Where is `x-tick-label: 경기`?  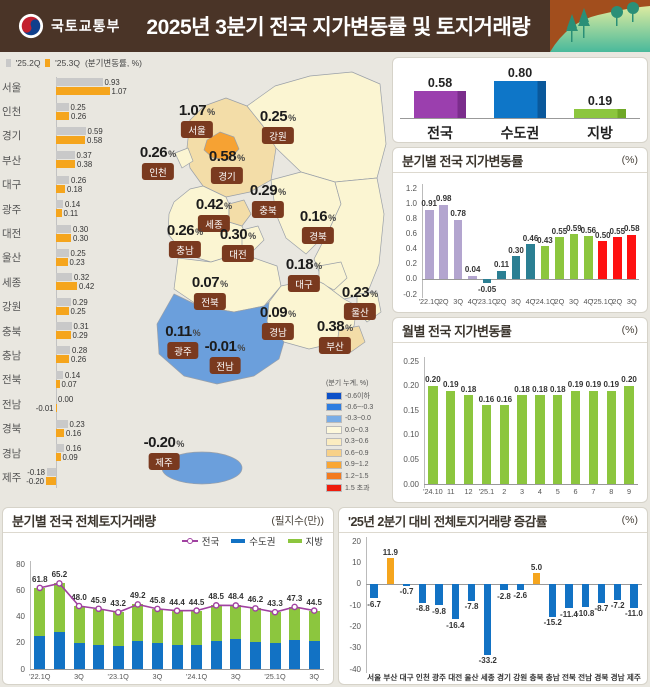
x-tick-label: 경기 is located at coordinates (504, 677).